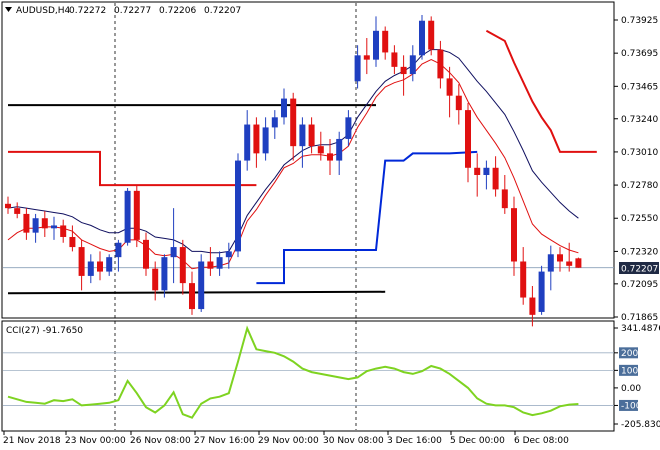  Describe the element at coordinates (177, 11) in the screenshot. I see `ohlc-low: 0.72206` at that location.